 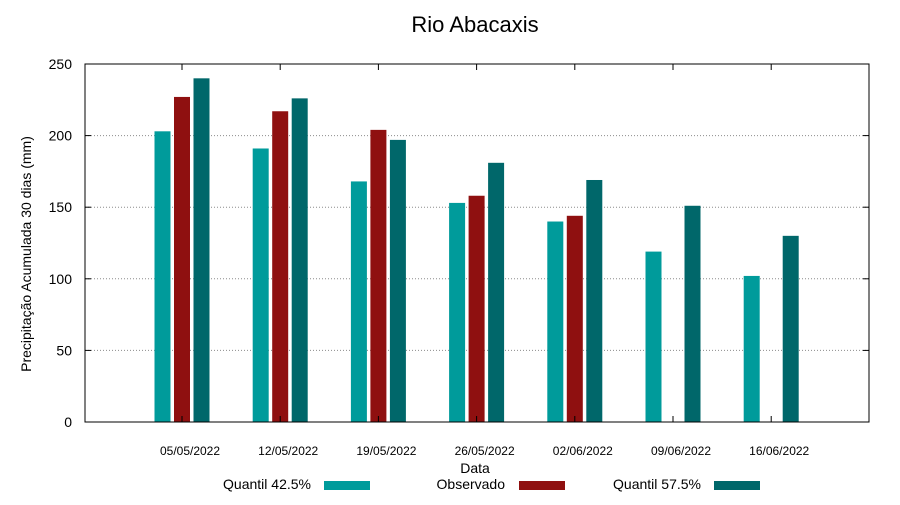 I want to click on bar-Quantil 57.5%-16/06/2022, so click(x=790, y=328).